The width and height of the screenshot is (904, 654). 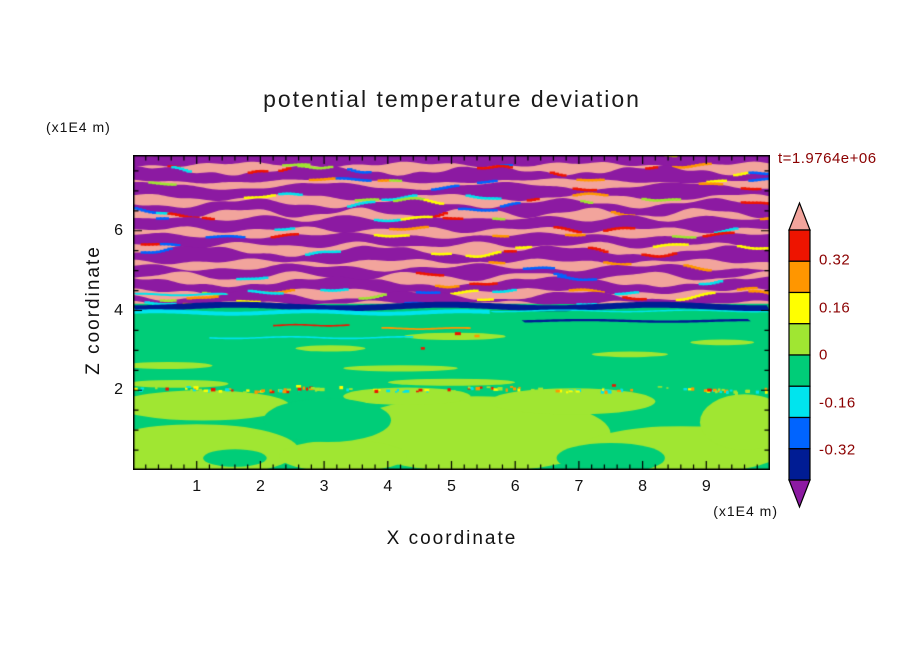 I want to click on x-tick-label: 2, so click(x=260, y=486).